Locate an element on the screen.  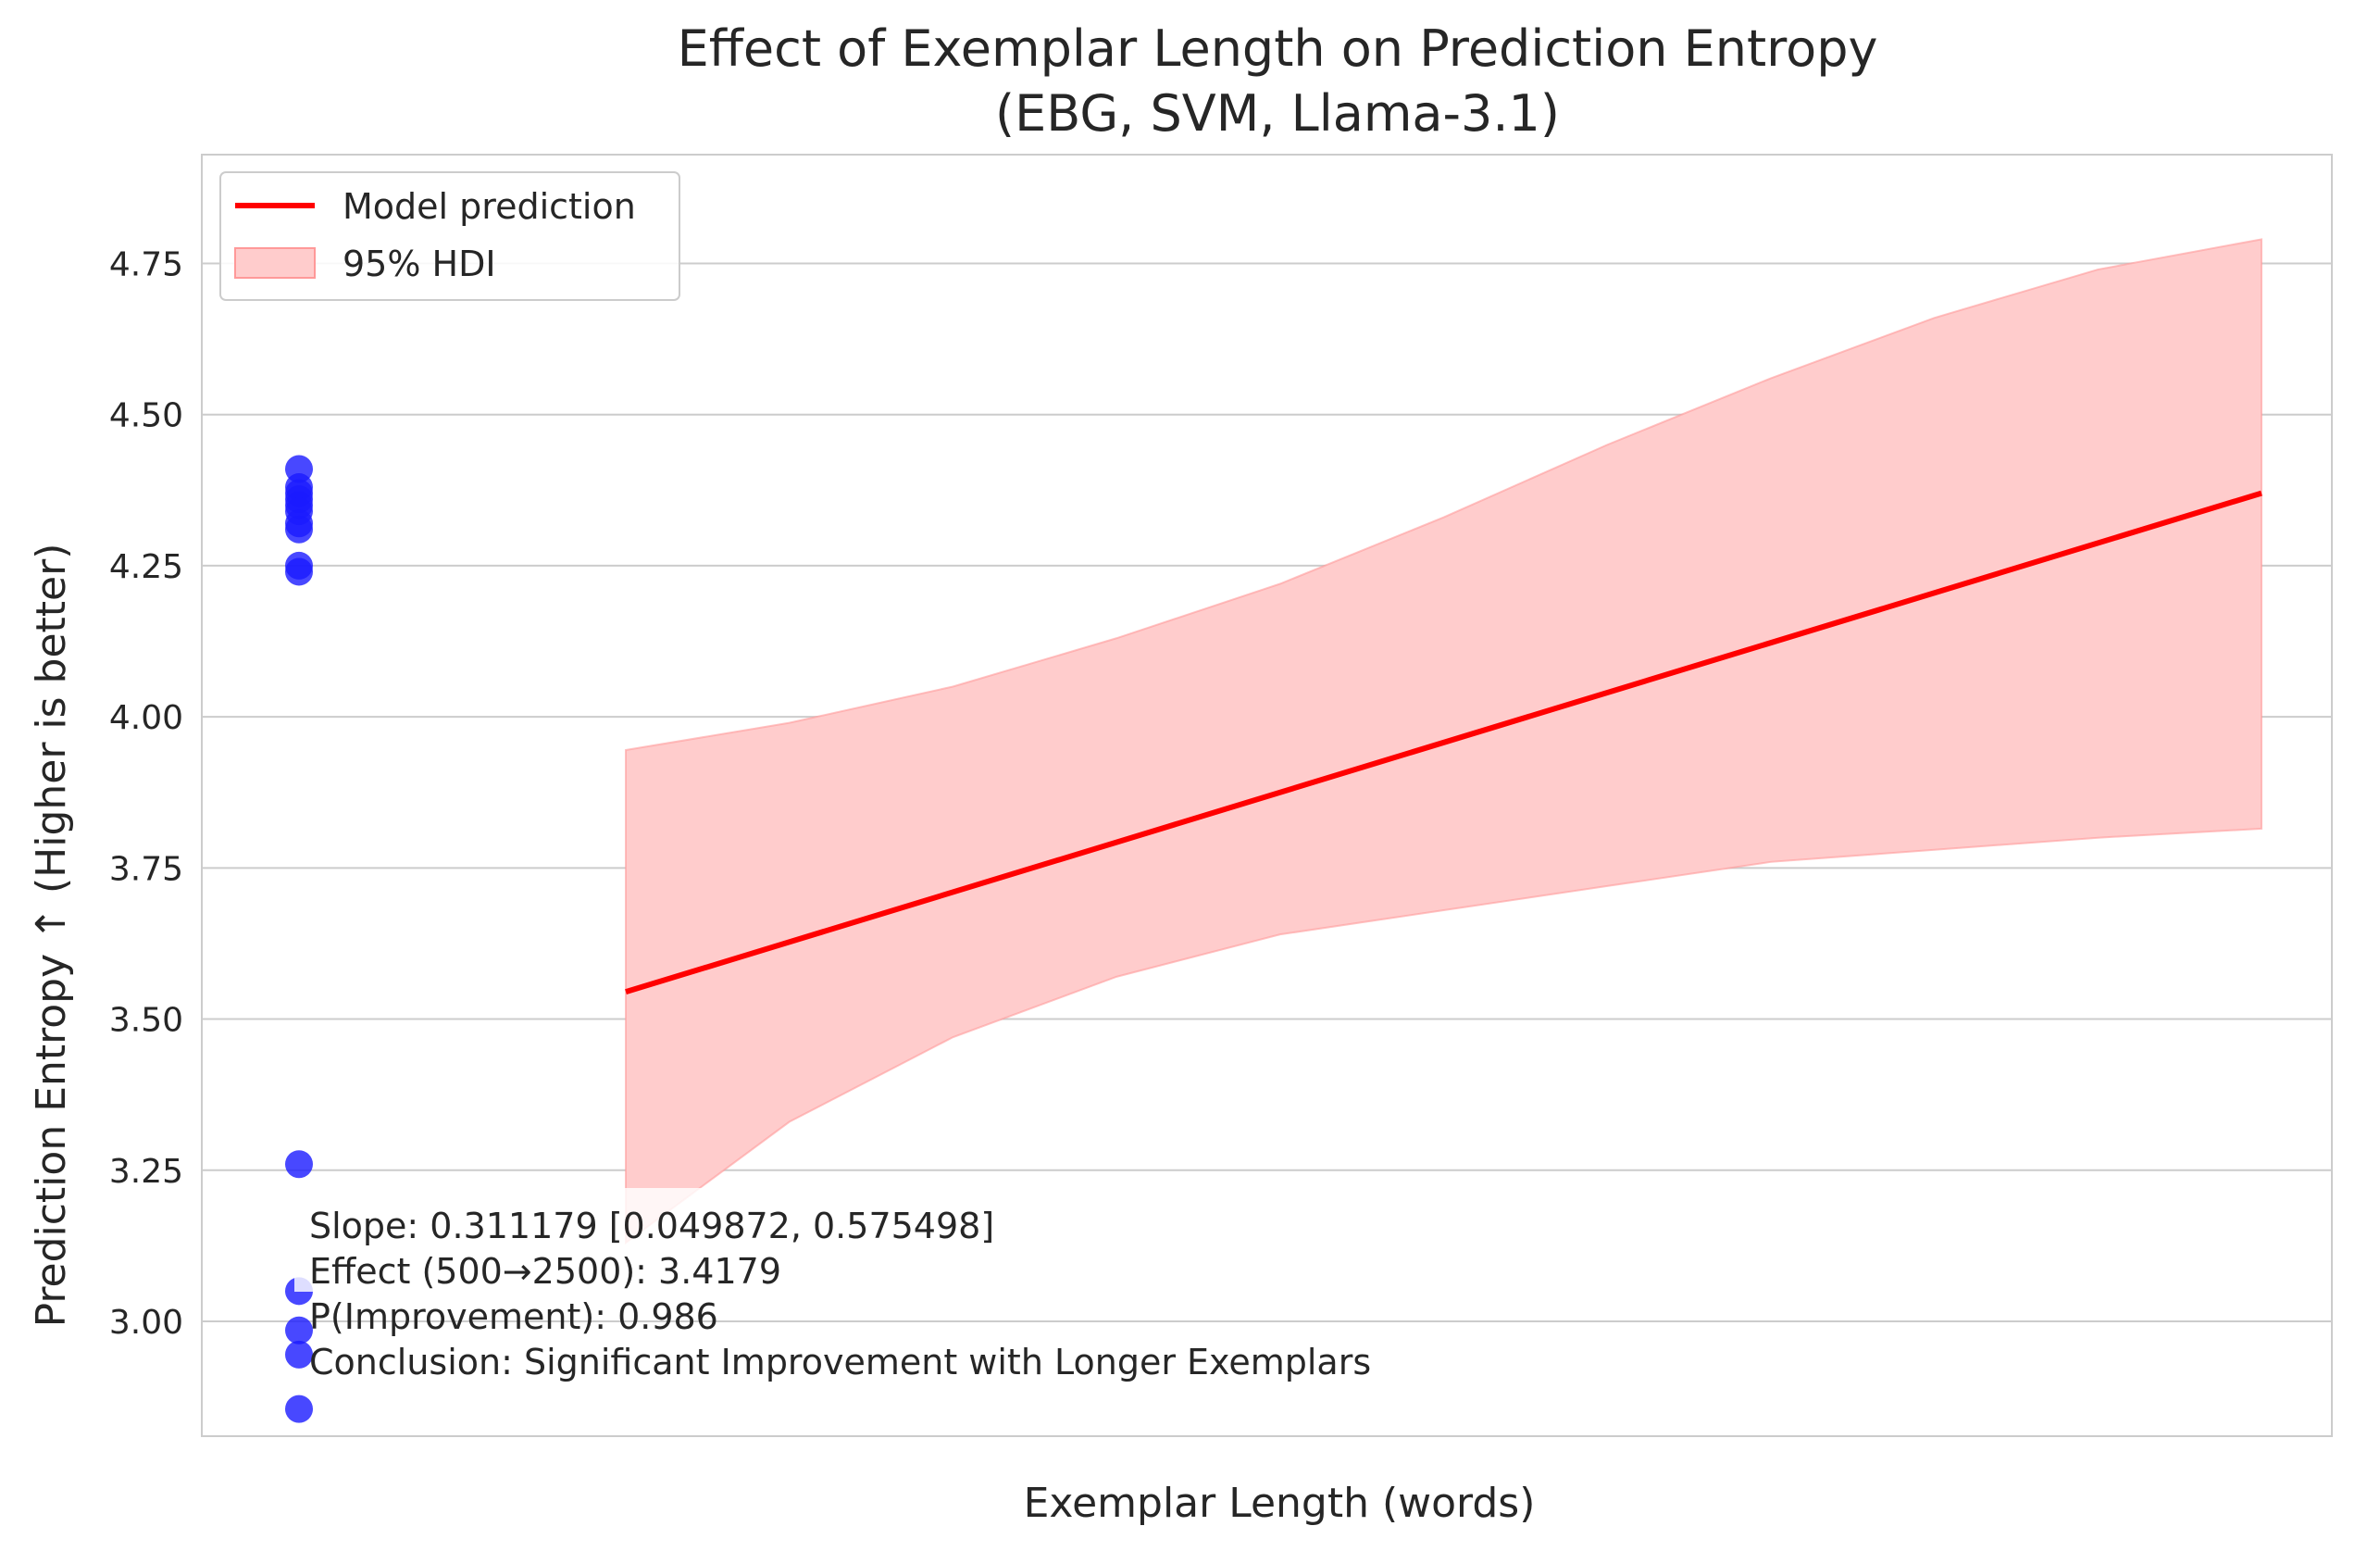
y-tick-label: 3.50 is located at coordinates (146, 1021).